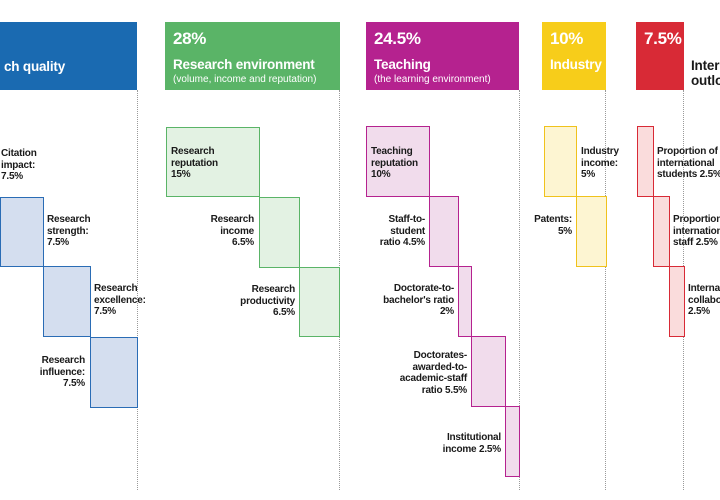  What do you see at coordinates (397, 38) in the screenshot?
I see `pillar-percent: 24.5%` at bounding box center [397, 38].